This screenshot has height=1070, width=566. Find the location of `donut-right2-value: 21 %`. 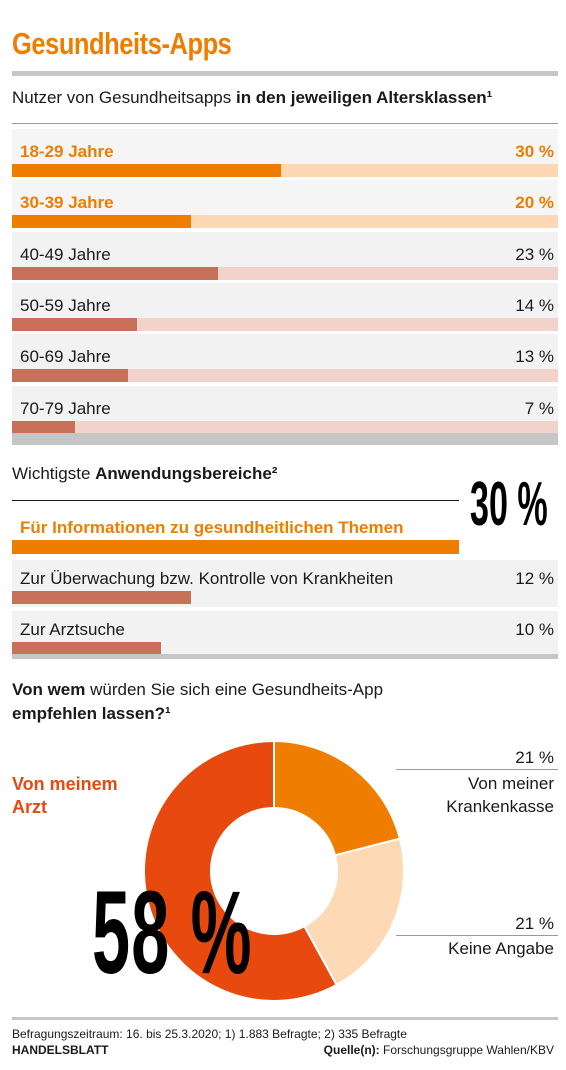

donut-right2-value: 21 % is located at coordinates (534, 923).